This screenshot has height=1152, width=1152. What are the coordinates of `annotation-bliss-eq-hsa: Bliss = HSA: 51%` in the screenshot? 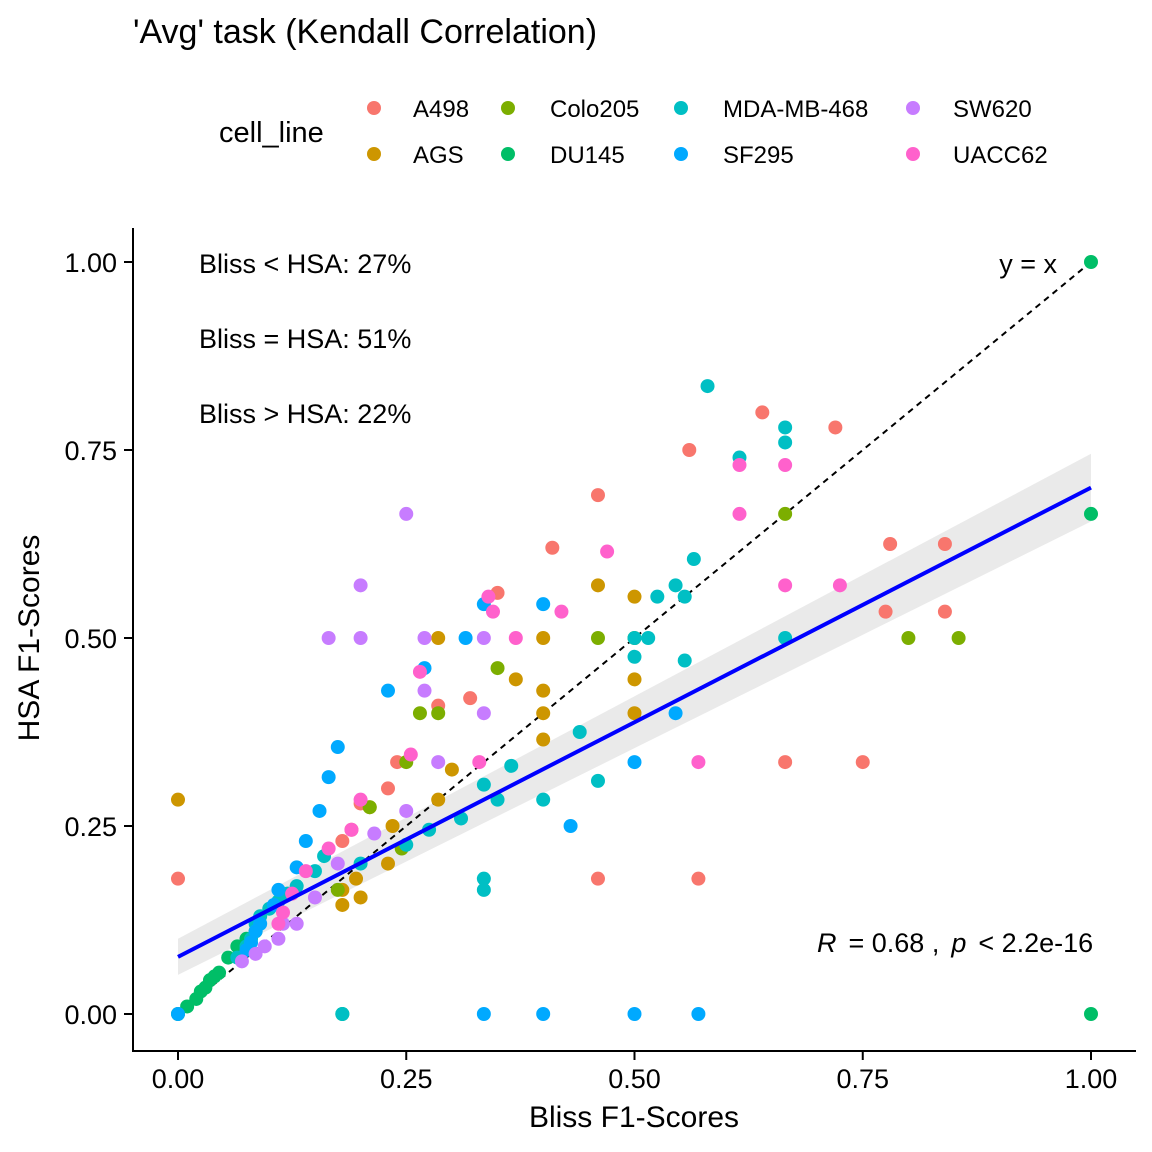 It's located at (305, 339).